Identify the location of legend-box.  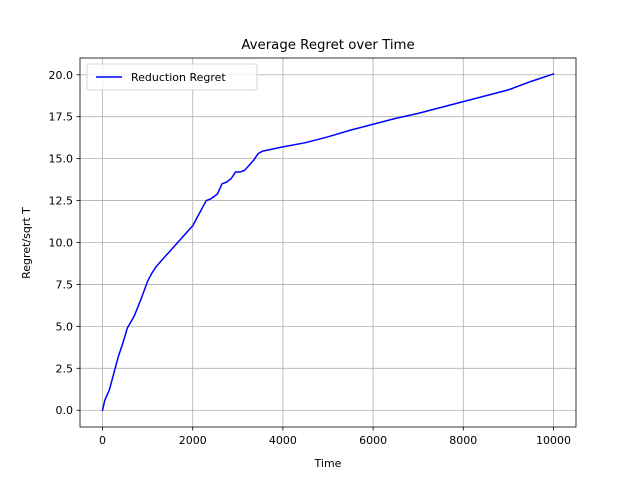
(172, 77).